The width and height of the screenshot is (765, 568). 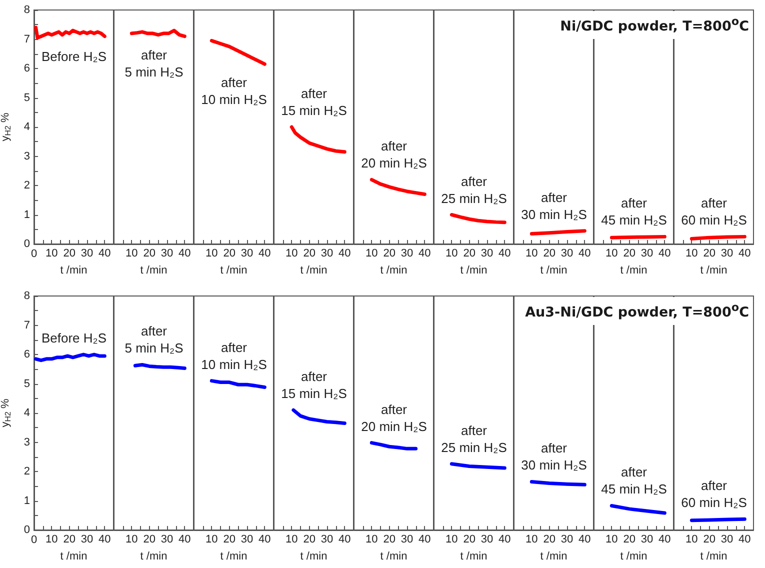 What do you see at coordinates (314, 102) in the screenshot?
I see `annotation: after 15 min H₂S` at bounding box center [314, 102].